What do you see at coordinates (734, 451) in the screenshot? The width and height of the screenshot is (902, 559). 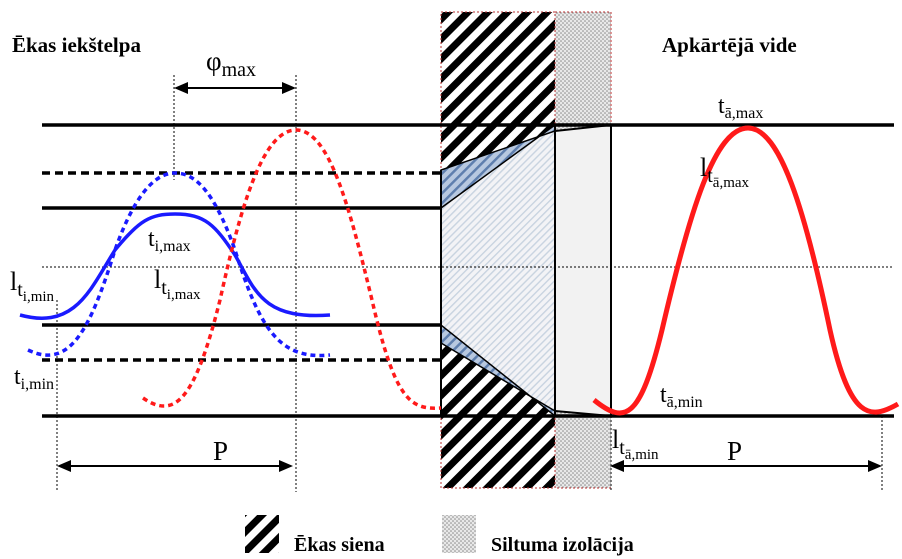 I see `period-label-right: P` at bounding box center [734, 451].